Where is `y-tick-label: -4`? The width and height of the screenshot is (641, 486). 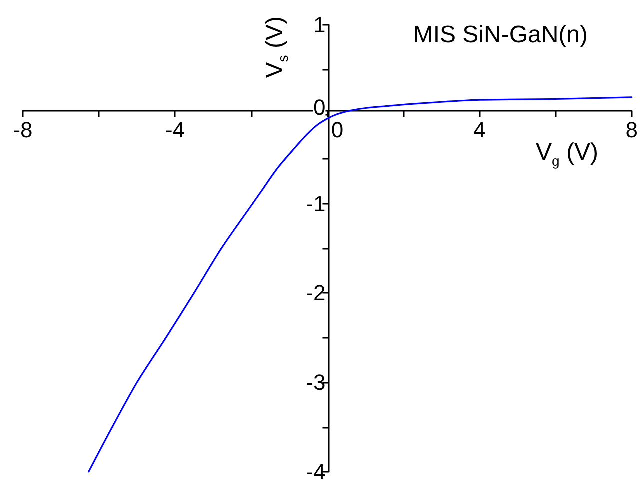
y-tick-label: -4 is located at coordinates (316, 472).